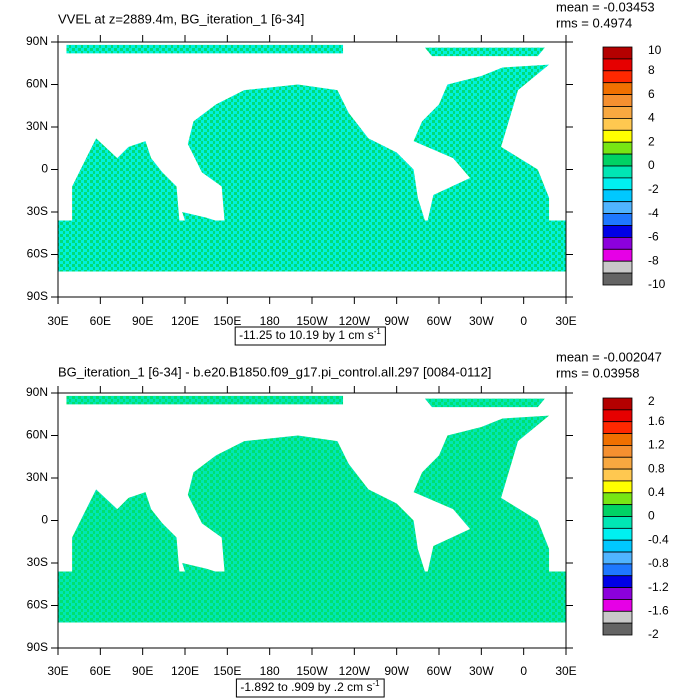 This screenshot has height=700, width=700. Describe the element at coordinates (651, 94) in the screenshot. I see `colorbar-label: 6` at that location.